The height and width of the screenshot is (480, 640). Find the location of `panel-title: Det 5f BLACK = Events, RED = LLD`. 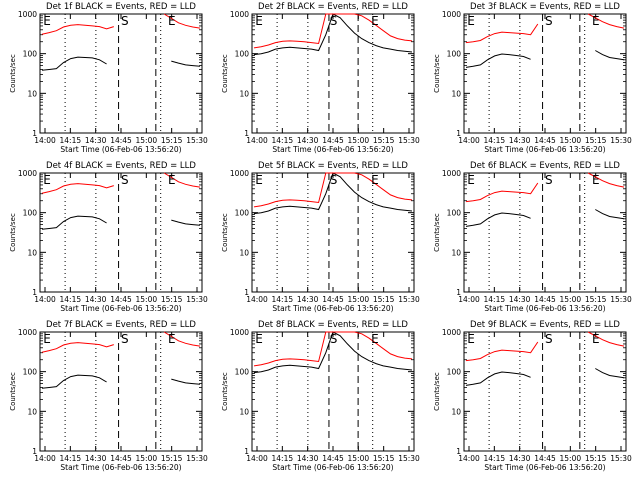

panel-title: Det 5f BLACK = Events, RED = LLD is located at coordinates (333, 166).